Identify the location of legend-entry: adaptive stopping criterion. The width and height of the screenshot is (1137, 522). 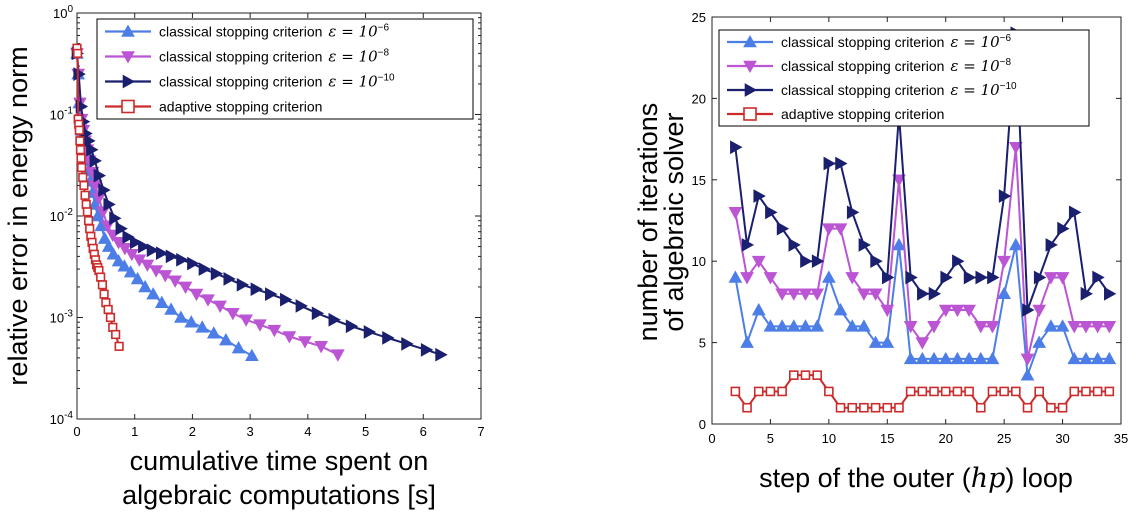
(213, 107).